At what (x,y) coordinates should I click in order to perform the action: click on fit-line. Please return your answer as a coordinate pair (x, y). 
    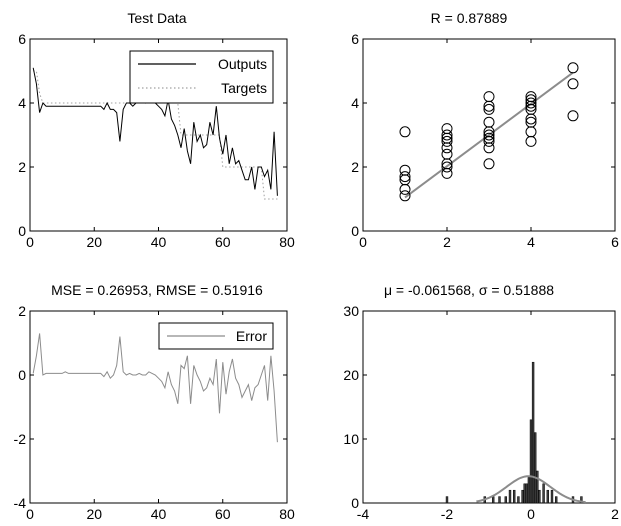
    Looking at the image, I should click on (489, 135).